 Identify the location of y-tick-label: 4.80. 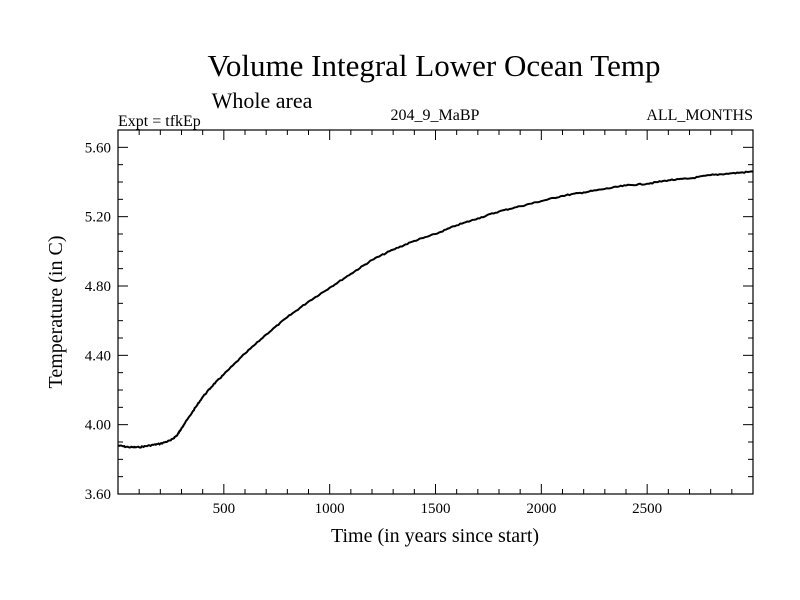
(98, 287).